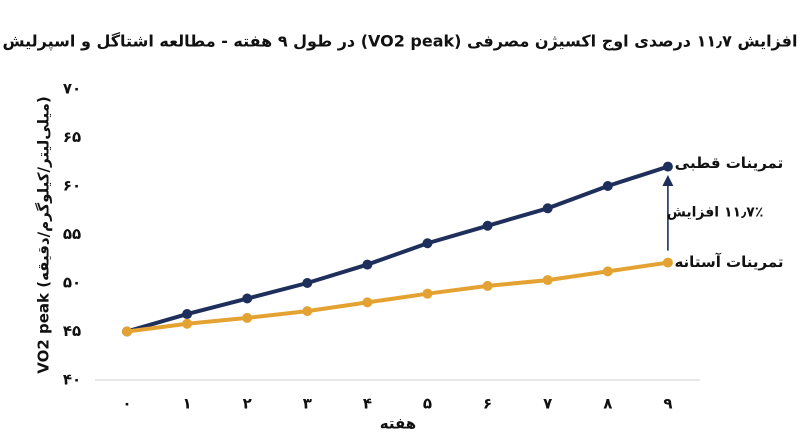 This screenshot has height=447, width=800. Describe the element at coordinates (72, 331) in the screenshot. I see `y-tick-label: ۴۵` at that location.